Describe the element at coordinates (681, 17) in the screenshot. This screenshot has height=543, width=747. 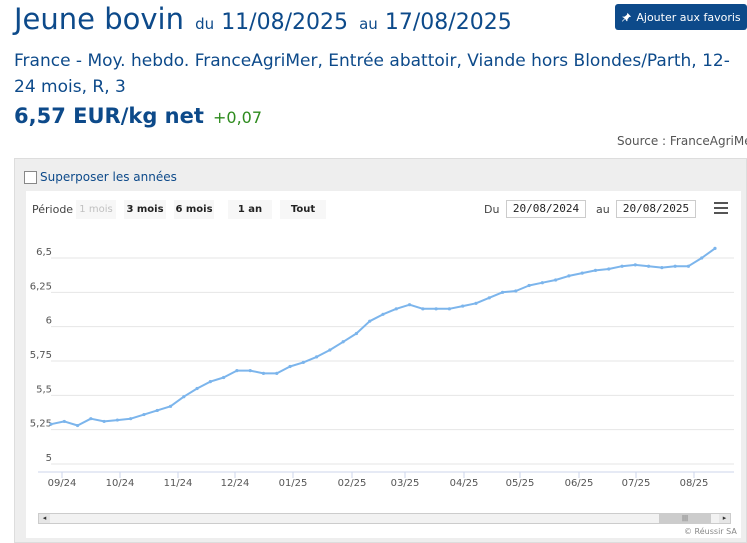
I see `add-favorite-button: Ajouter aux favoris` at that location.